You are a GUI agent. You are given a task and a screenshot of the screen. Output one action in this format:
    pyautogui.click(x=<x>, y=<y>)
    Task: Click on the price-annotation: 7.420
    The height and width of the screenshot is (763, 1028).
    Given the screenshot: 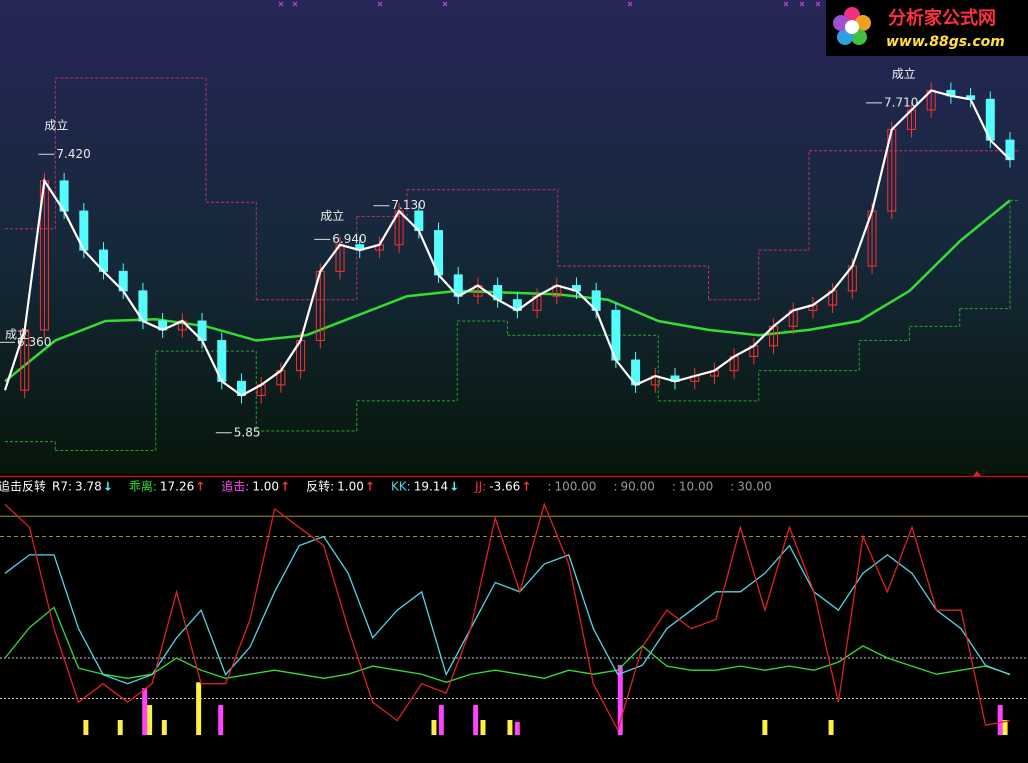 What is the action you would take?
    pyautogui.click(x=73, y=154)
    